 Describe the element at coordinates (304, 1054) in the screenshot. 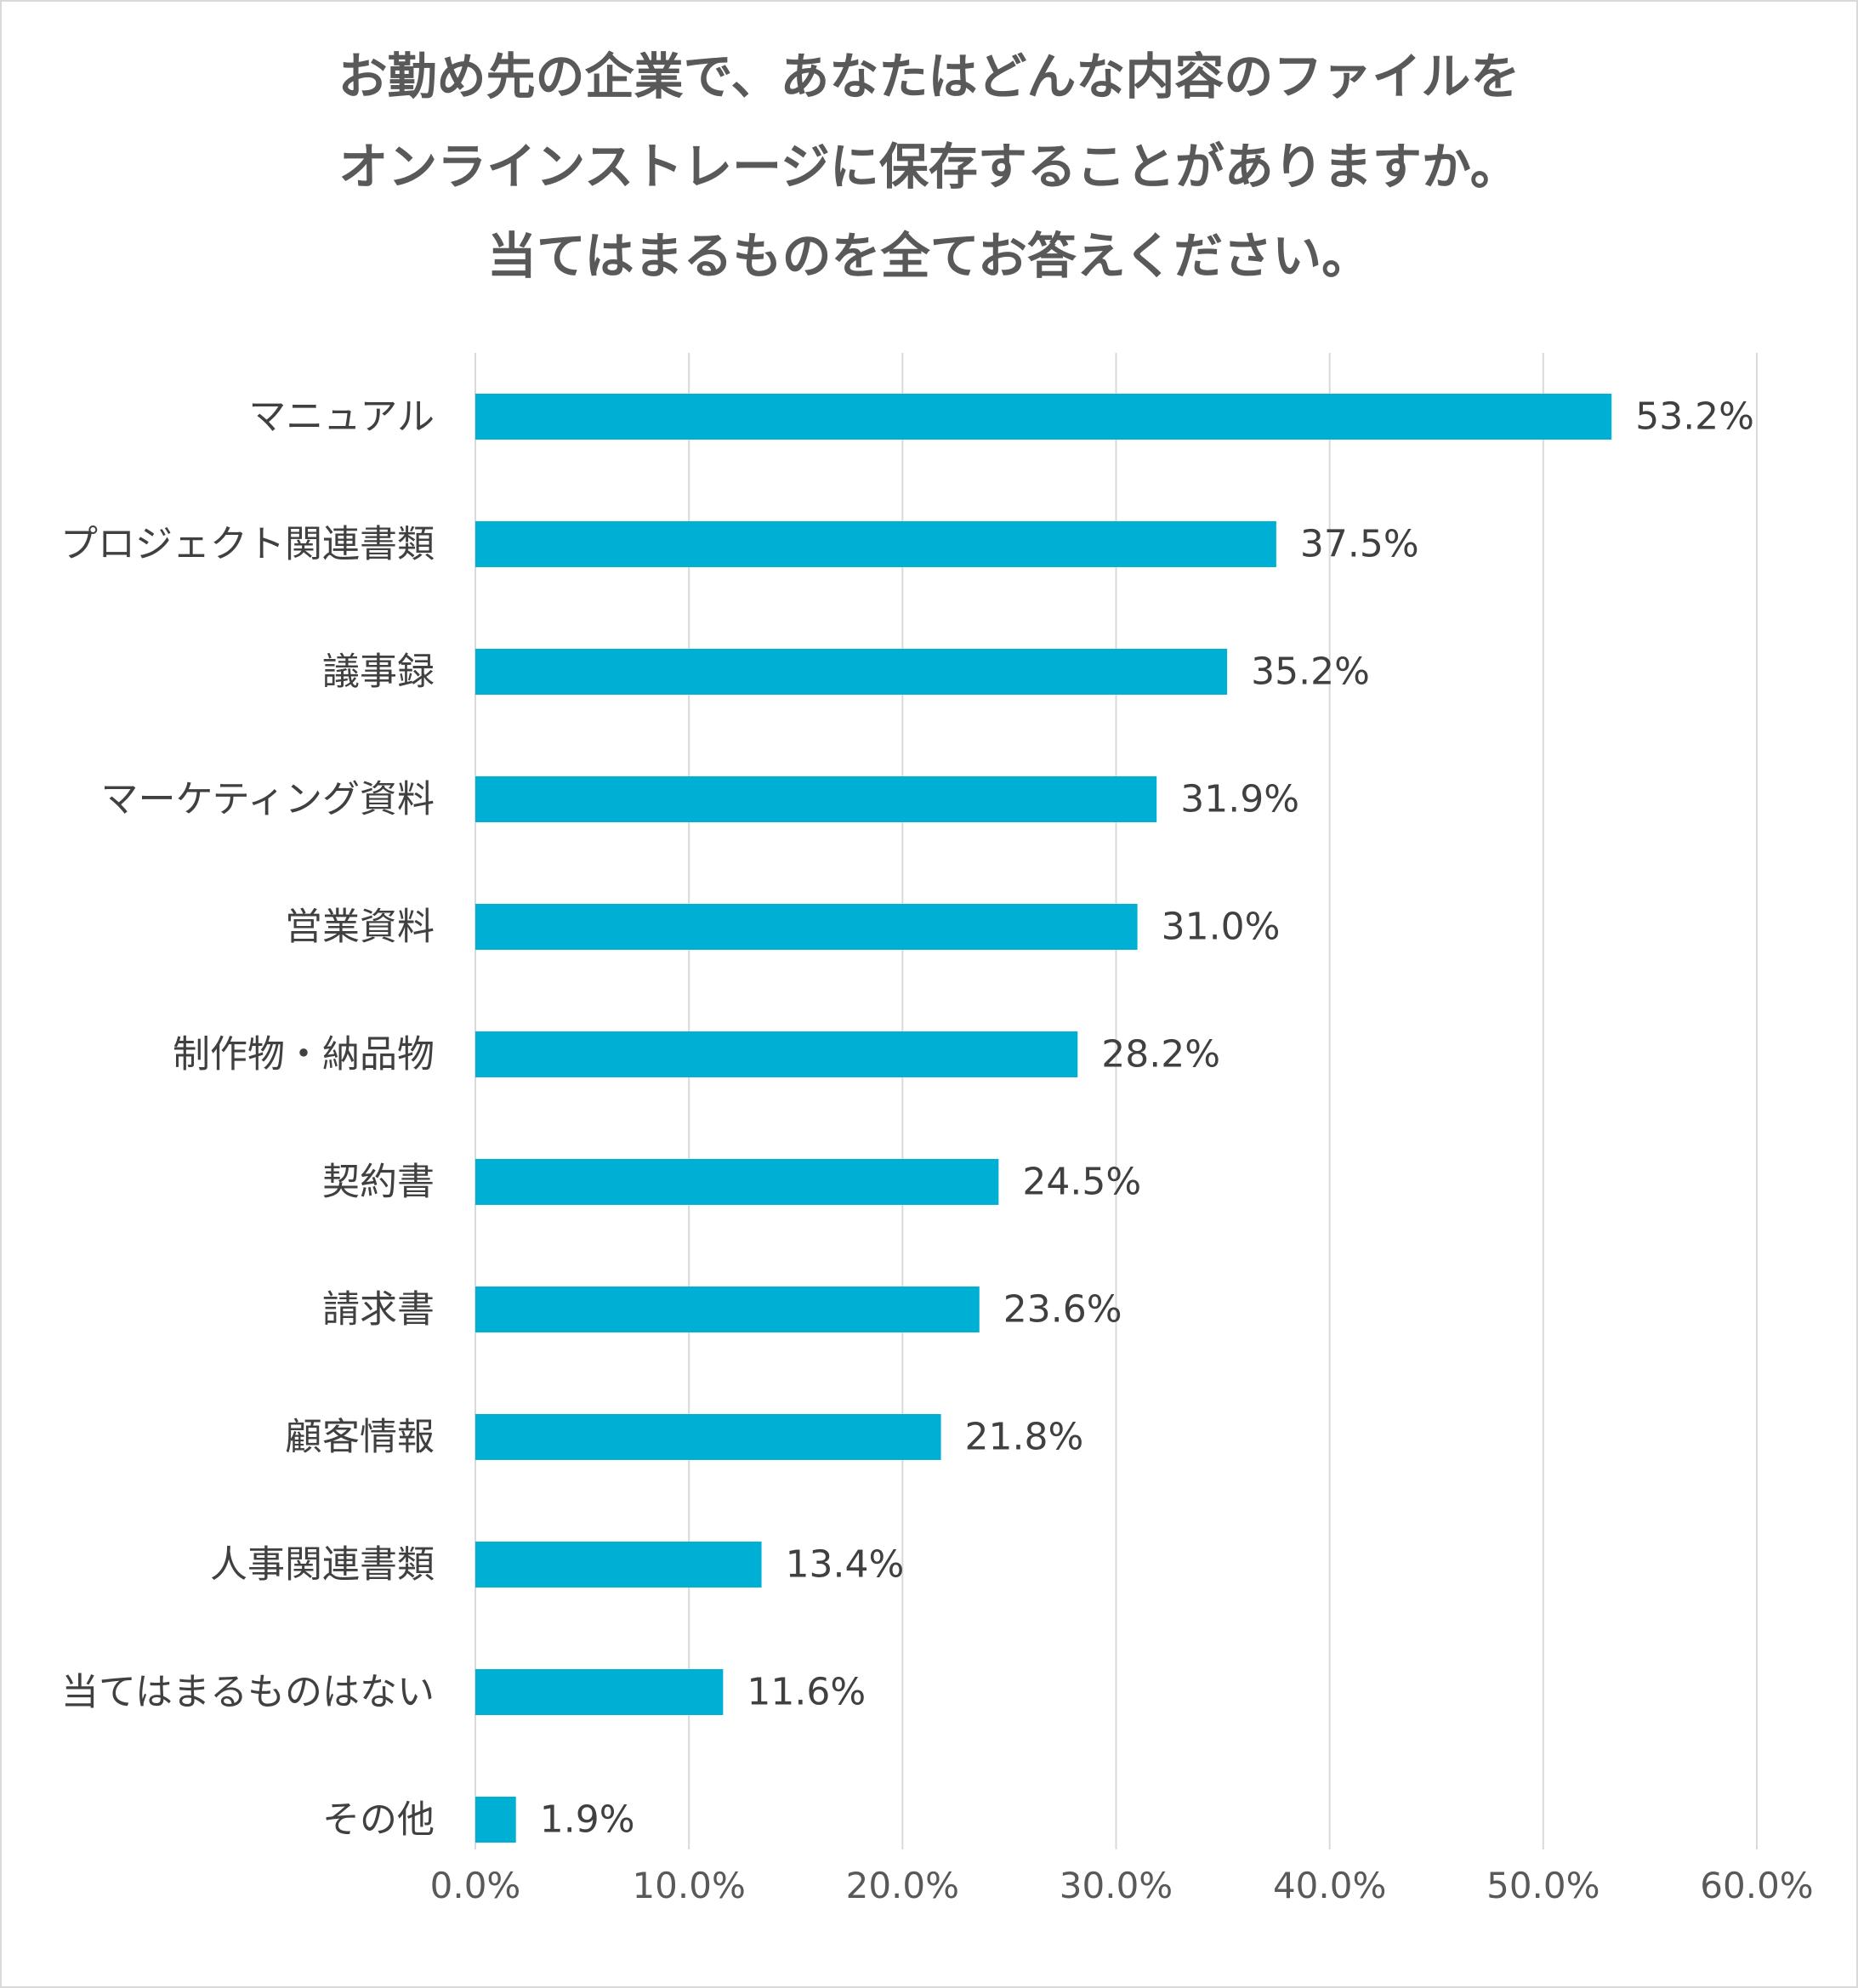

I see `category-label: 制作物・納品物` at that location.